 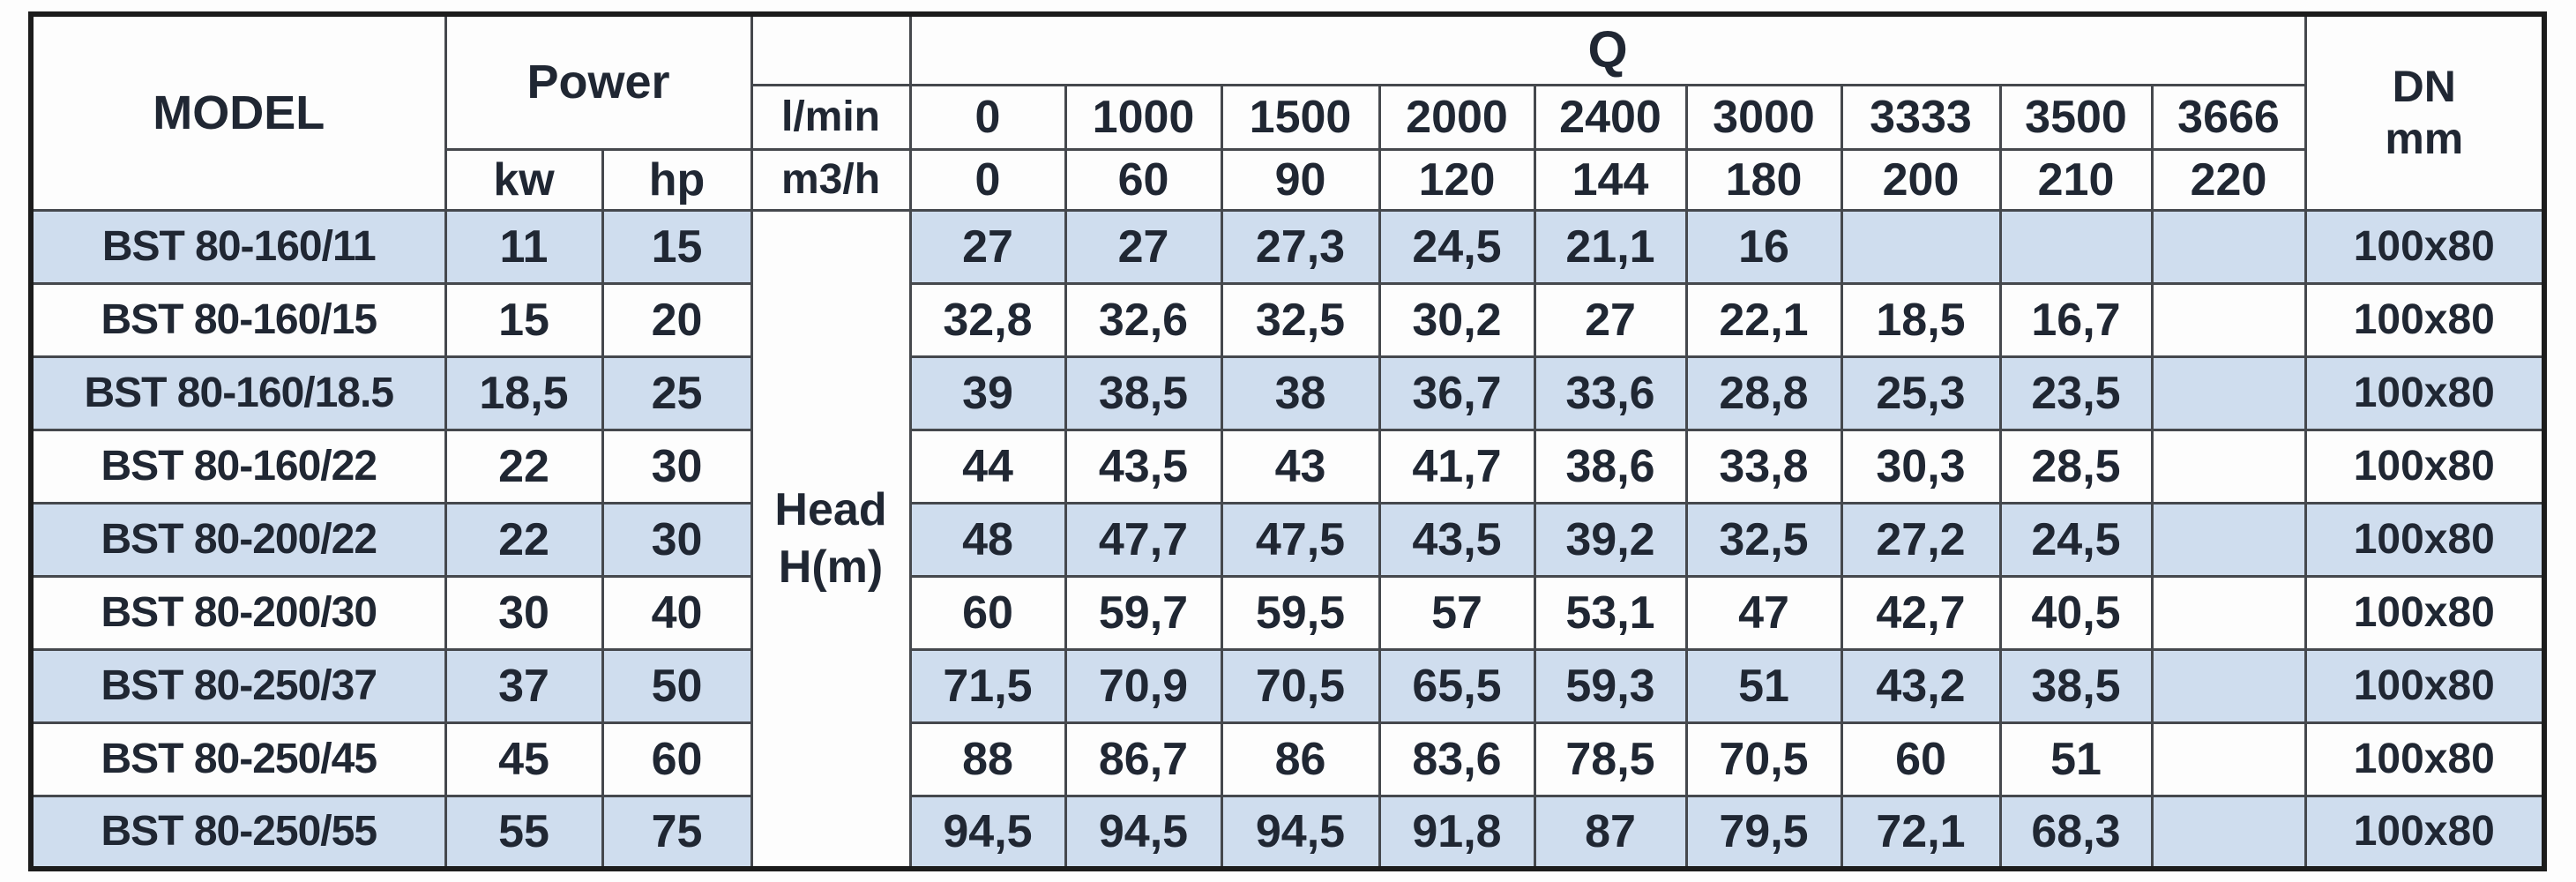 What do you see at coordinates (1610, 832) in the screenshot?
I see `head-value-cell: 87` at bounding box center [1610, 832].